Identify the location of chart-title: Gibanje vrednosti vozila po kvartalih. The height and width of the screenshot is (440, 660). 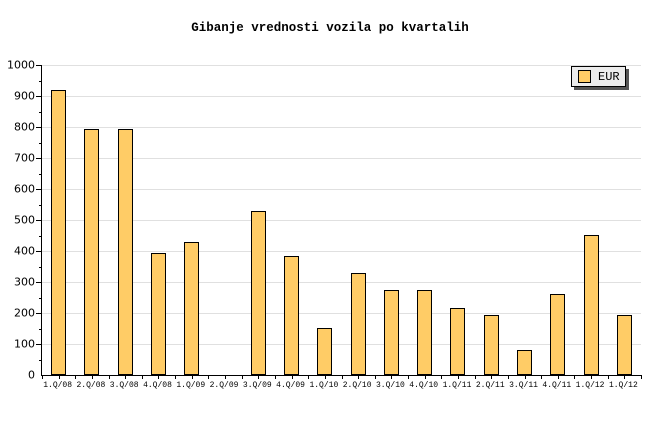
(330, 28).